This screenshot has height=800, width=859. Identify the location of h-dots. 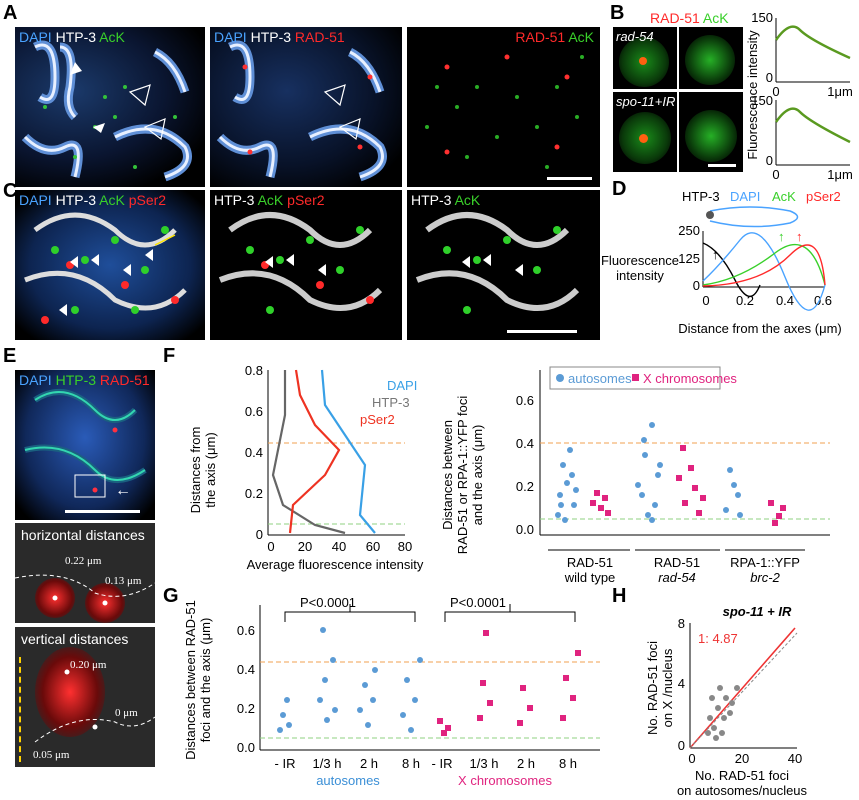
(722, 713).